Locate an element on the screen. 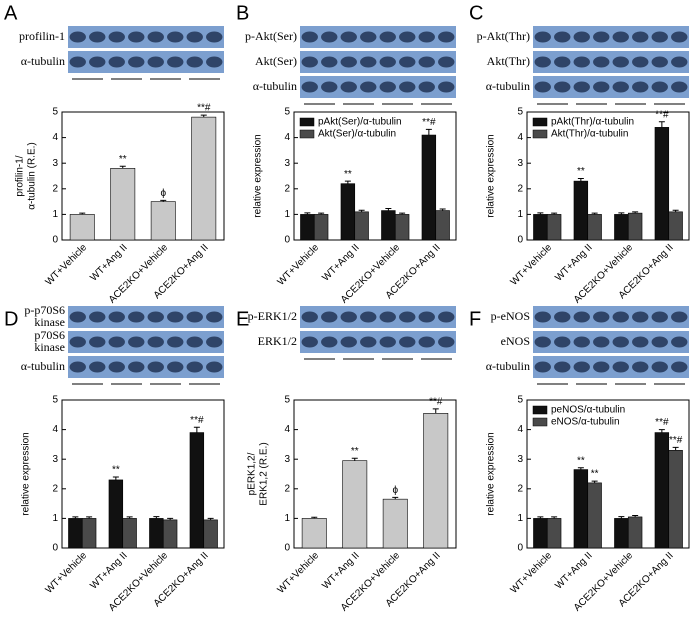 Image resolution: width=697 pixels, height=618 pixels. panel-letter: C is located at coordinates (476, 13).